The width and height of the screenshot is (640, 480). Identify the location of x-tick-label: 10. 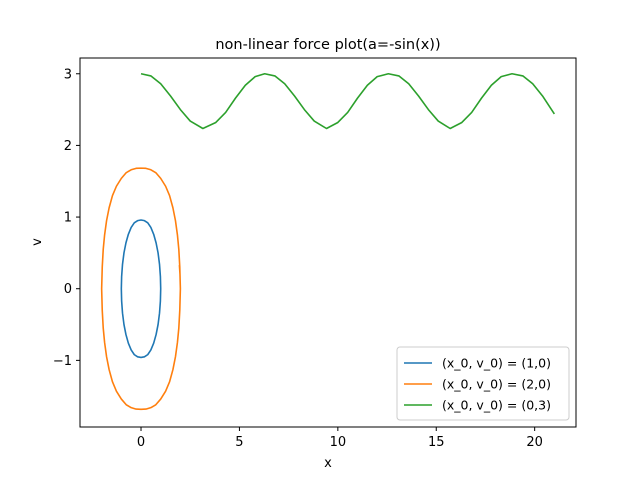
(338, 442).